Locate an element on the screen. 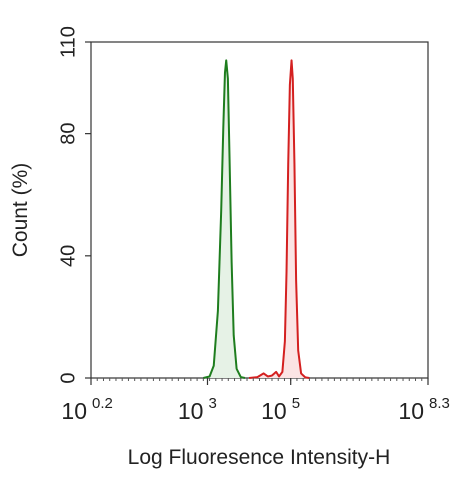 The height and width of the screenshot is (479, 476). y-tick-label: 80 is located at coordinates (68, 134).